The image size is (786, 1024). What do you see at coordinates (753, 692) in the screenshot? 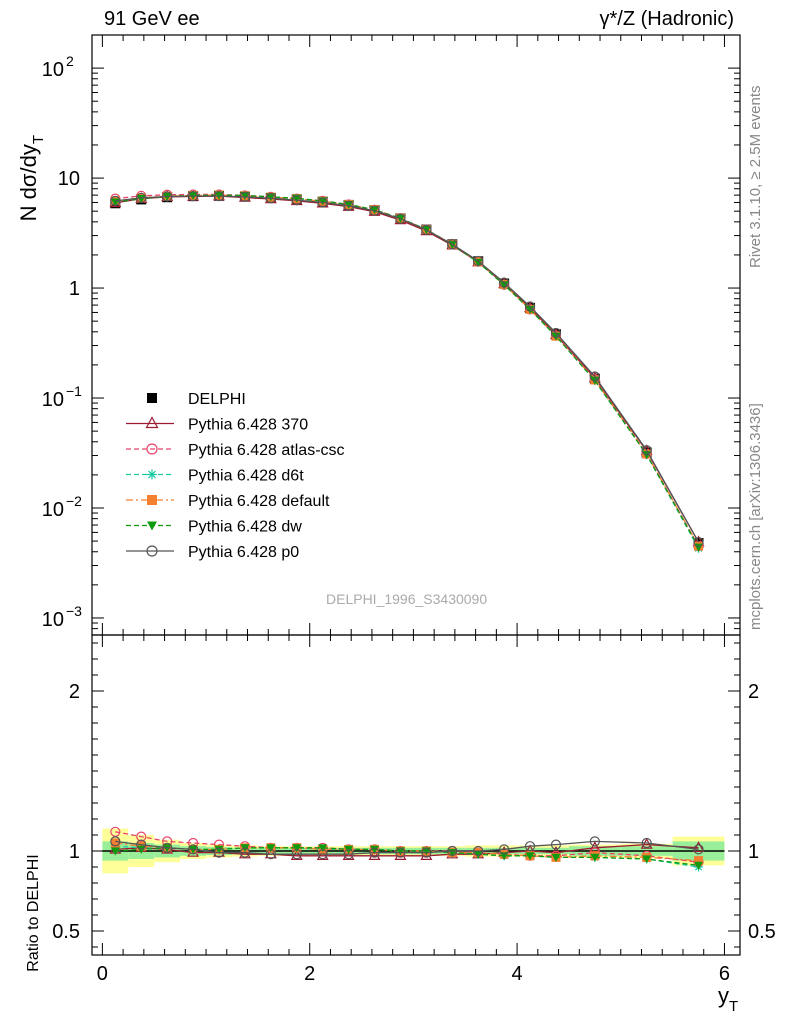
I see `ratio-y-tick-label-right: 2` at bounding box center [753, 692].